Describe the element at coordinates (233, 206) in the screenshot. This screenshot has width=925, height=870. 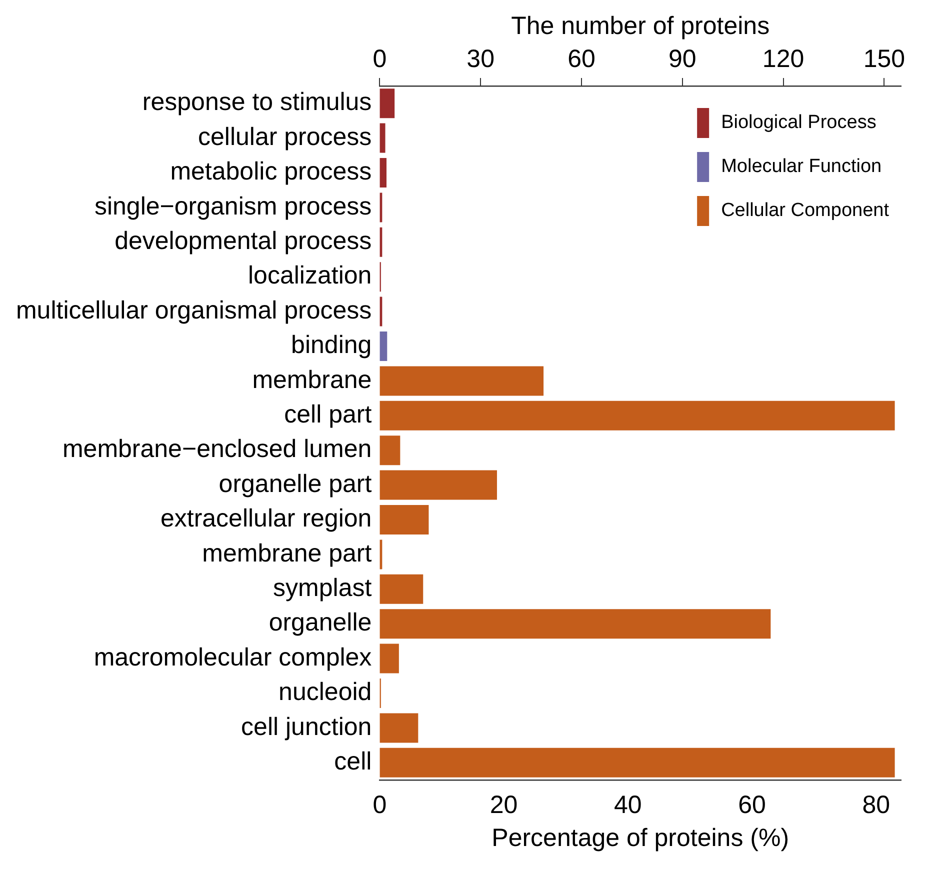
I see `y-tick-label: single−organism process` at that location.